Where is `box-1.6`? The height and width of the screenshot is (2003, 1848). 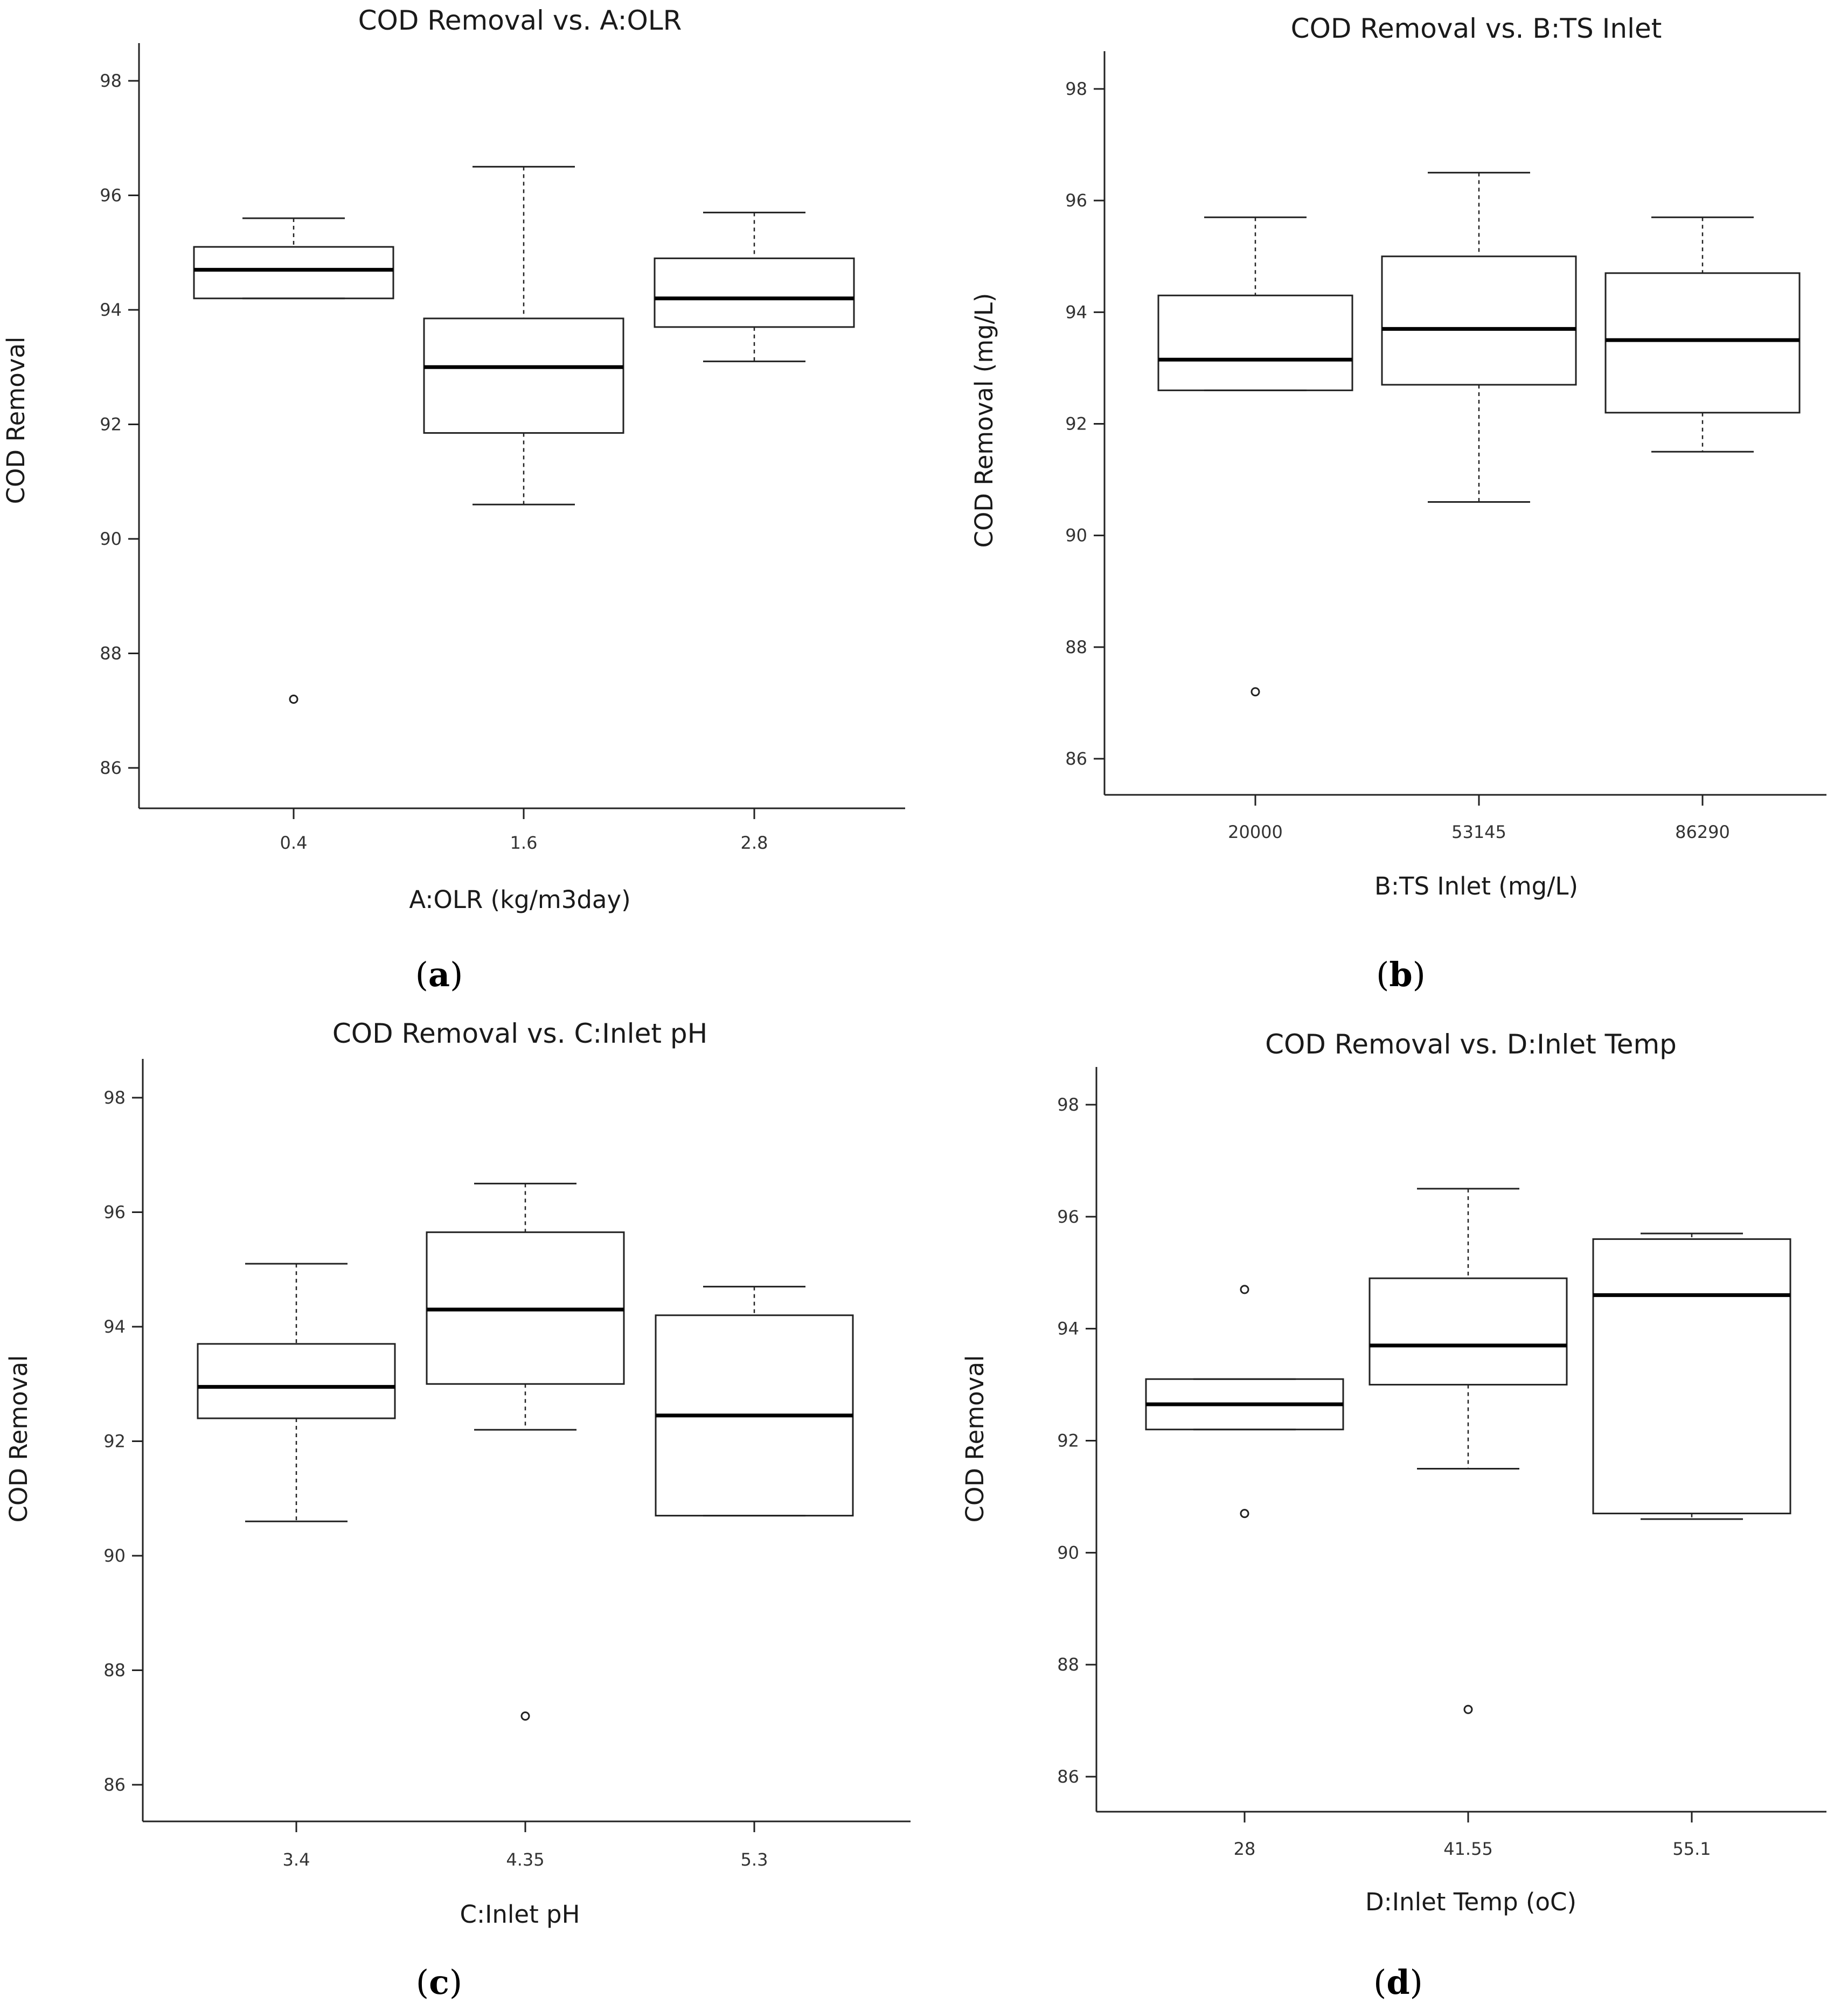
box-1.6 is located at coordinates (523, 335).